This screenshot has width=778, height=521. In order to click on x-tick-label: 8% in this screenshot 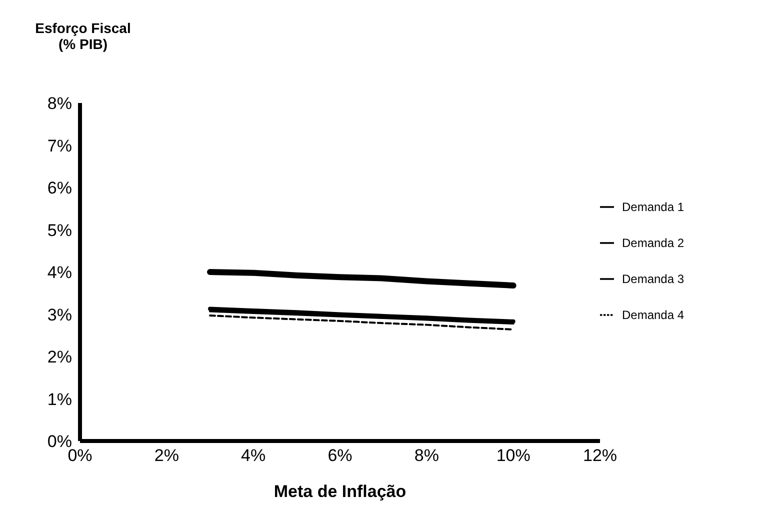, I will do `click(426, 456)`.